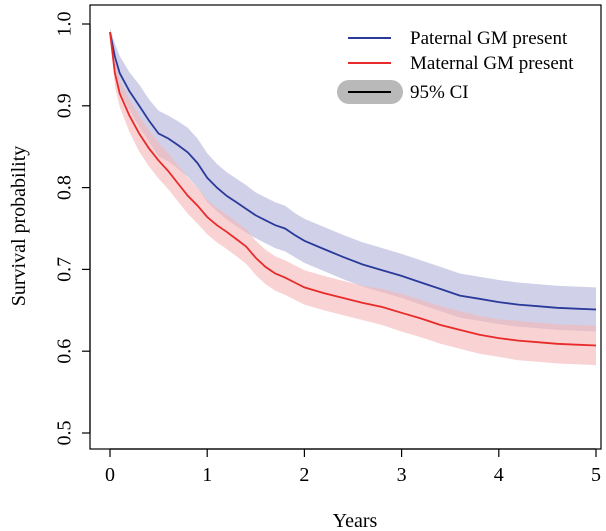 Image resolution: width=606 pixels, height=531 pixels. I want to click on x-tick-label: 1, so click(207, 475).